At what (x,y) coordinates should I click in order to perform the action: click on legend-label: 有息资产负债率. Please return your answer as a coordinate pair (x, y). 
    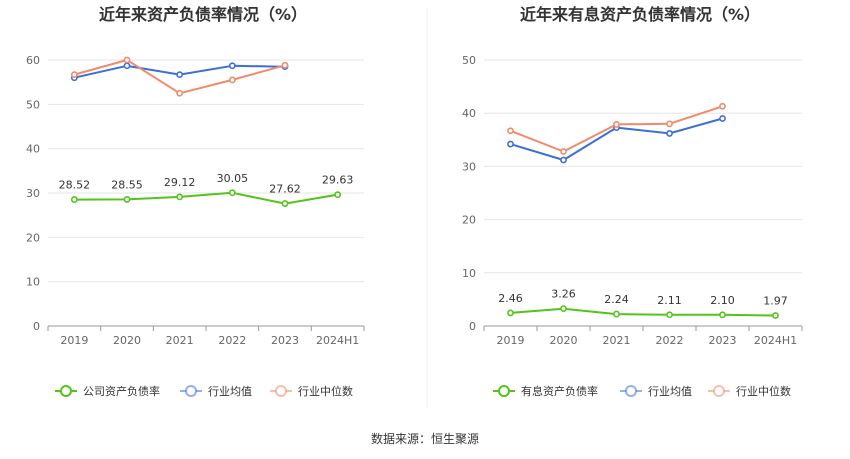
    Looking at the image, I should click on (559, 391).